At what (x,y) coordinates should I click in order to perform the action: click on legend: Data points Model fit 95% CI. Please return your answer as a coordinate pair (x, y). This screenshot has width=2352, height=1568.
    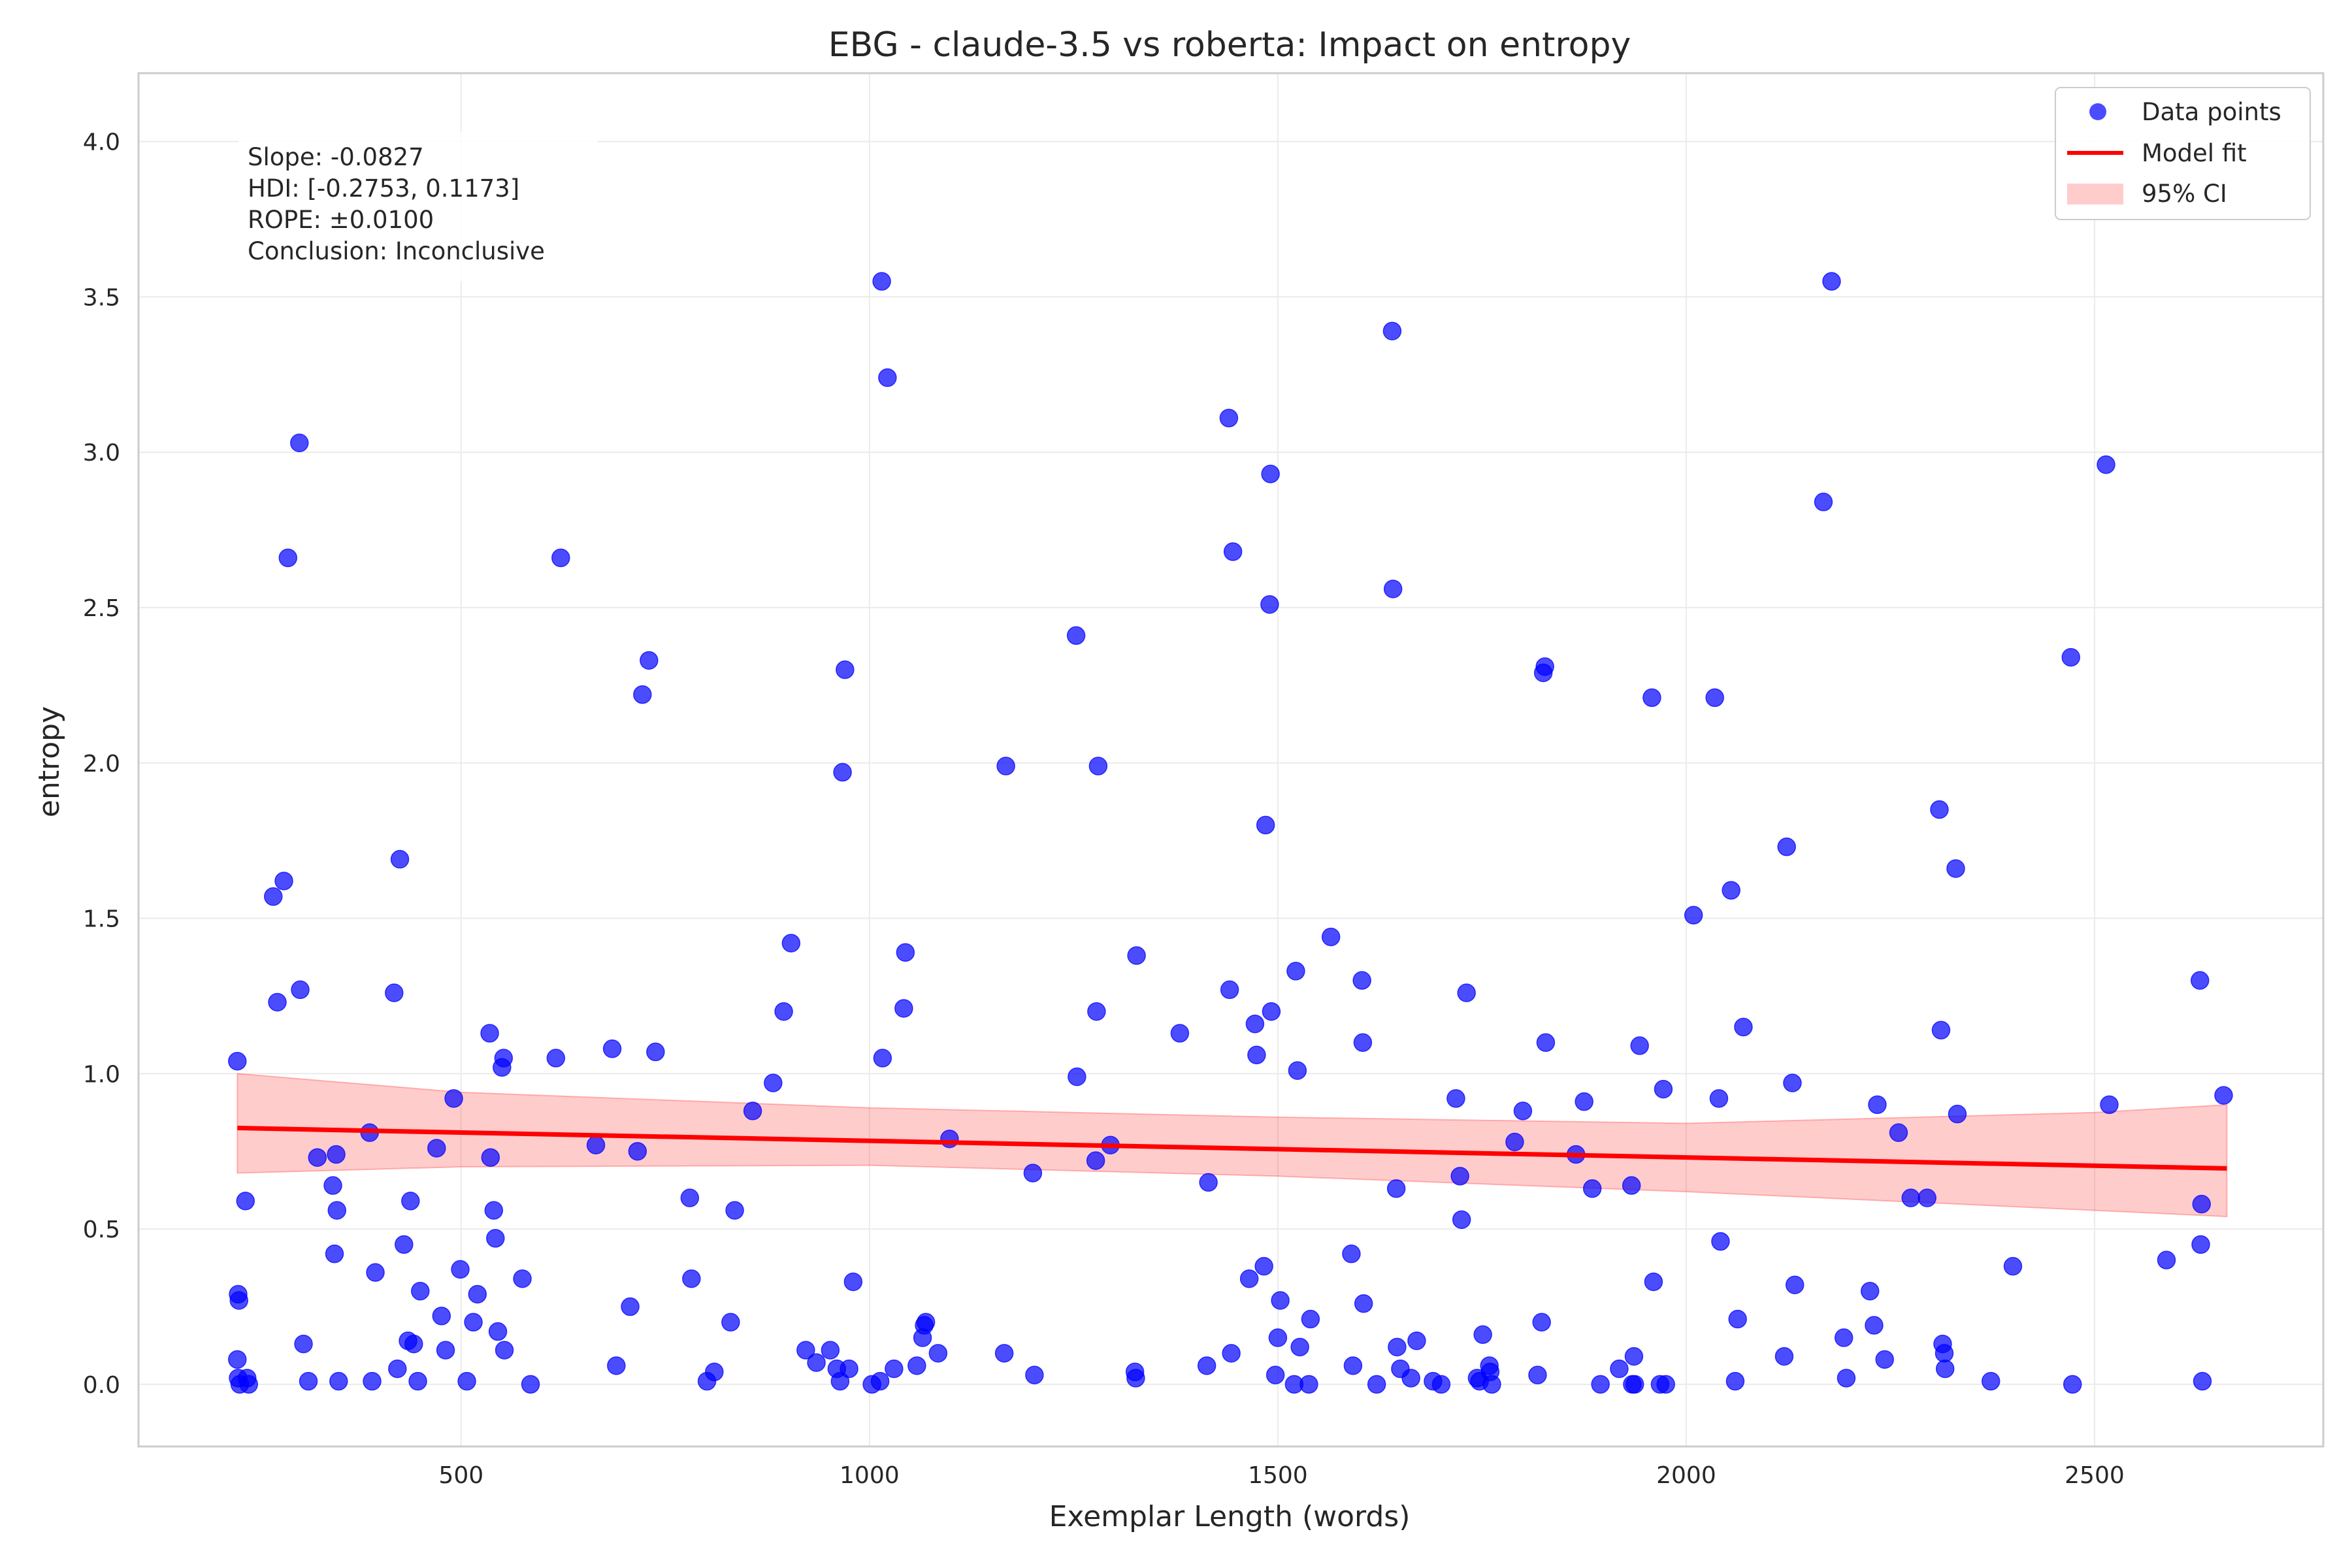
    Looking at the image, I should click on (2183, 153).